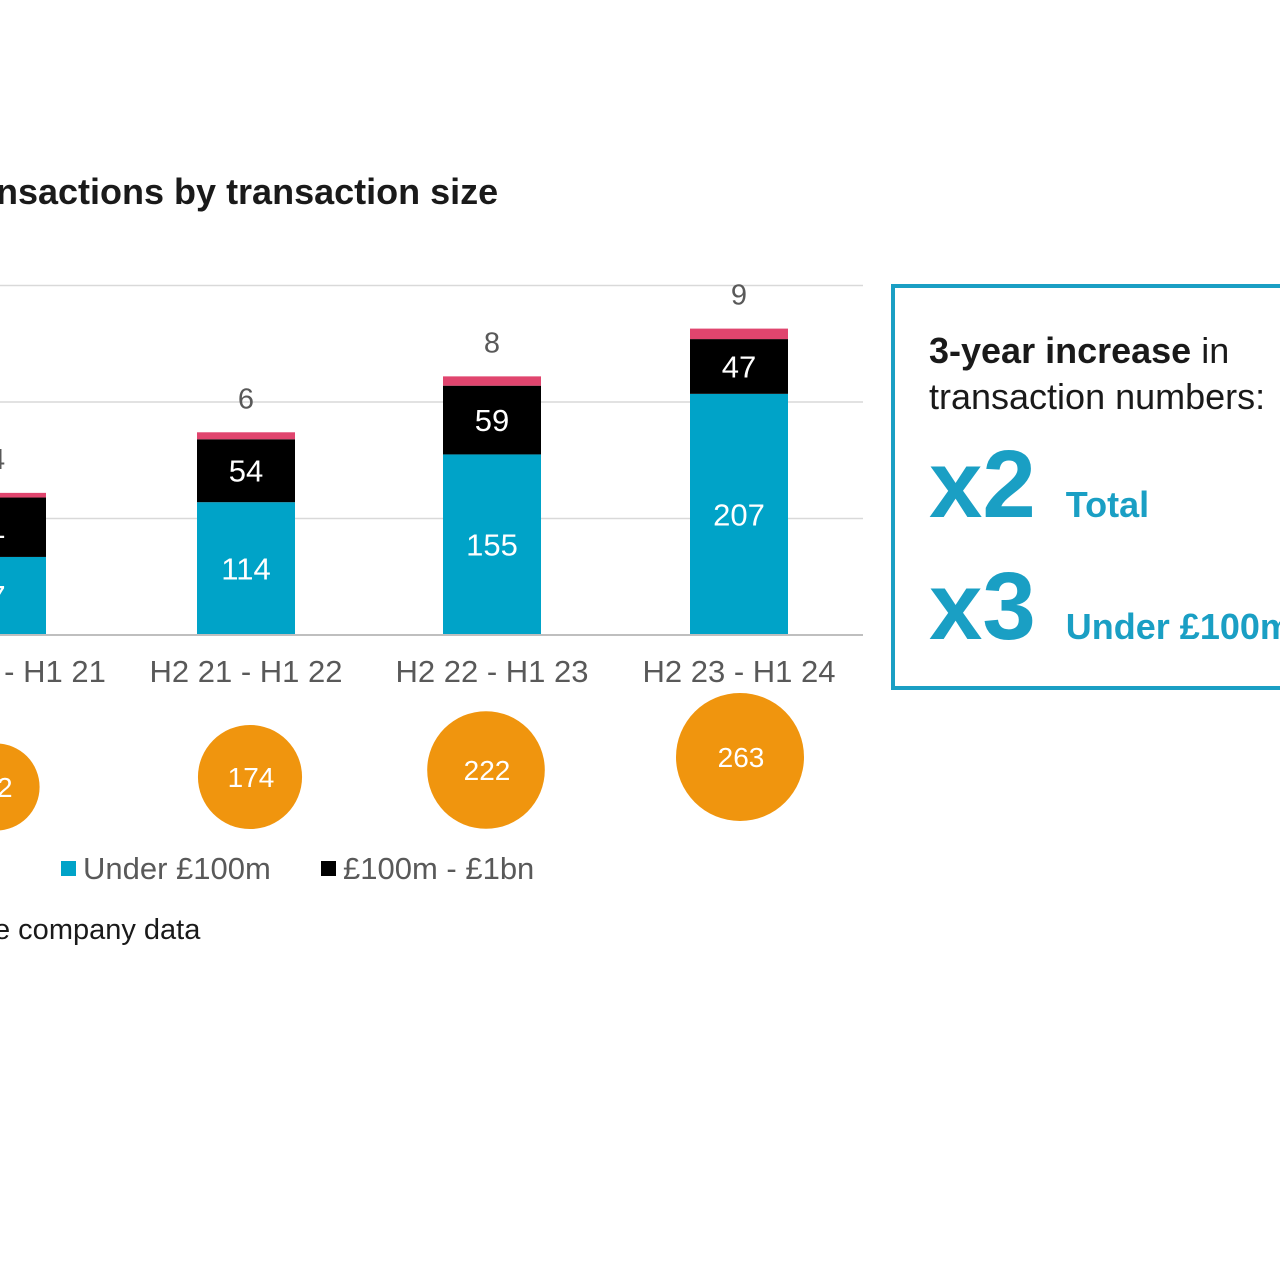 The image size is (1280, 1280). Describe the element at coordinates (297, 868) in the screenshot. I see `legend: Under £100m £100m - £1bn` at that location.